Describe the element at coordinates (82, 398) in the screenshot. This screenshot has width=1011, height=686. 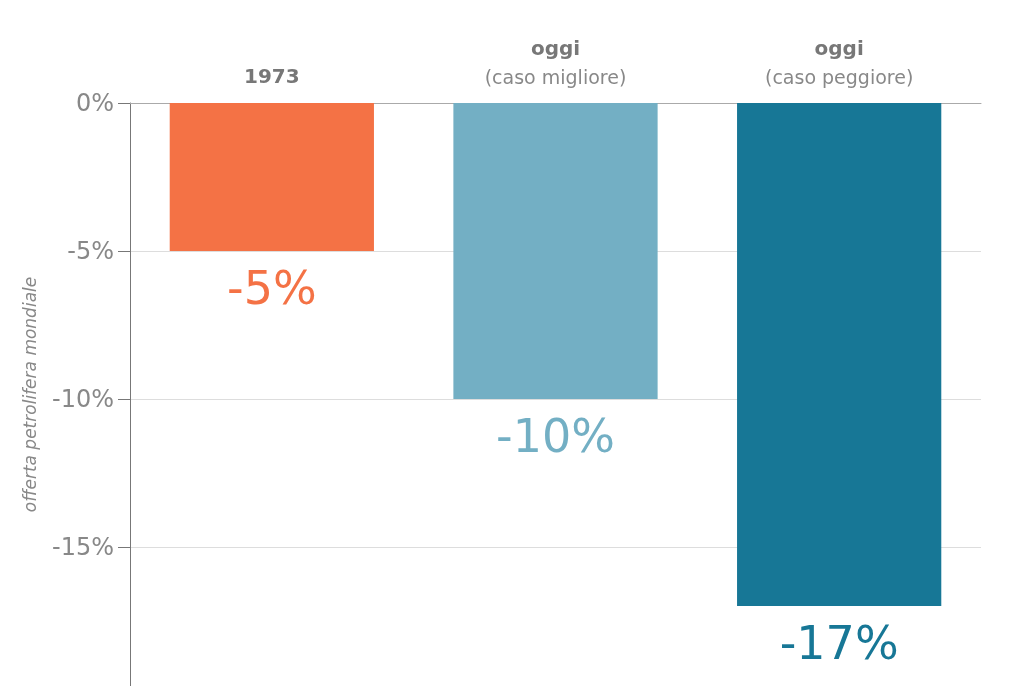
I see `y-tick-label: -10%` at that location.